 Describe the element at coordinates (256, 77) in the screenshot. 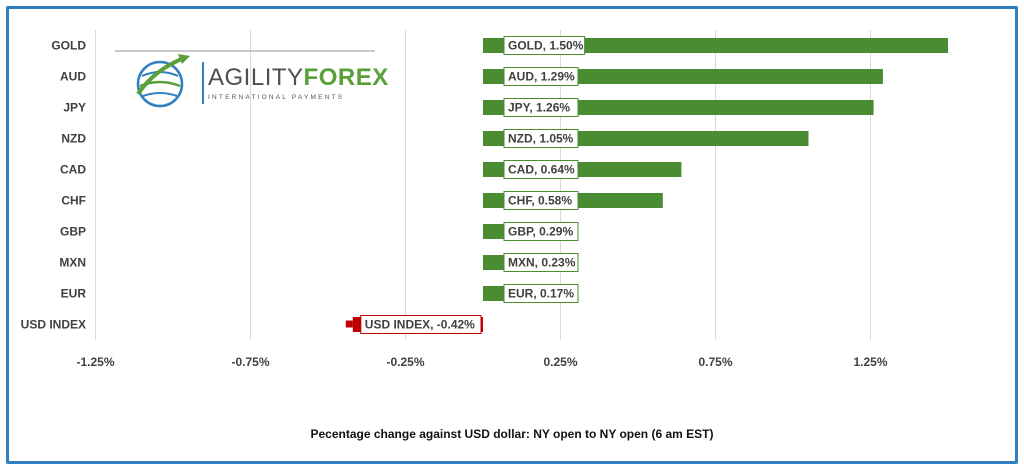

I see `logo-word-agility: AGILITY` at that location.